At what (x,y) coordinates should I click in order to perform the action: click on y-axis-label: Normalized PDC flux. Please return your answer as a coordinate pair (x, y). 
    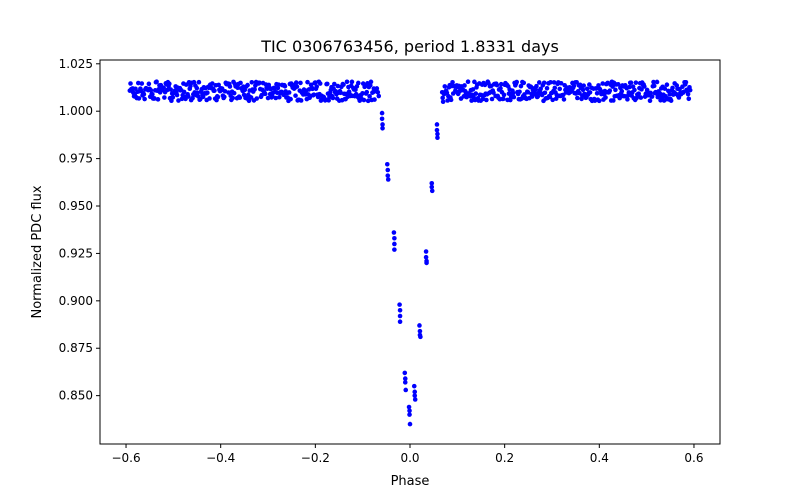
    Looking at the image, I should click on (37, 251).